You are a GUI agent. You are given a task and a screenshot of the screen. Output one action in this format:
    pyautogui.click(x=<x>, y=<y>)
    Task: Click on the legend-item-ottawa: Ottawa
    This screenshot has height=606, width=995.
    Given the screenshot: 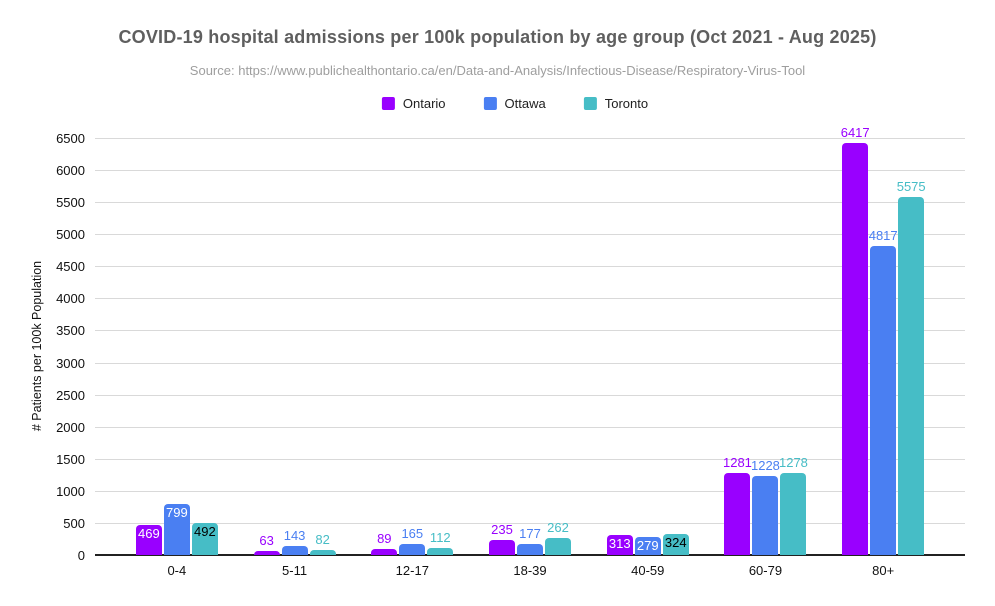 What is the action you would take?
    pyautogui.click(x=514, y=103)
    